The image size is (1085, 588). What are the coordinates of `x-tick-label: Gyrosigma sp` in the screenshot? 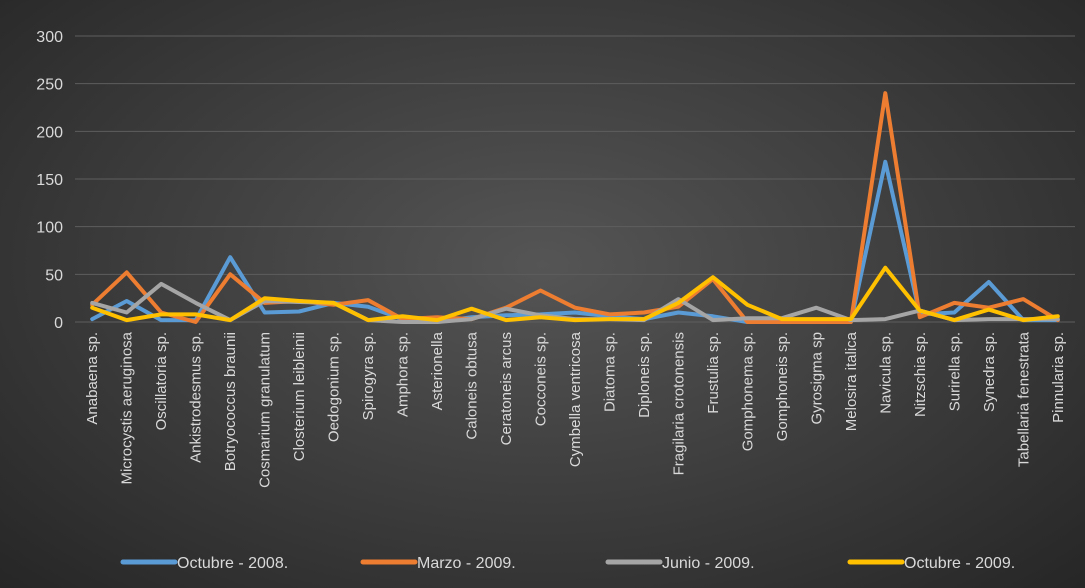 It's located at (816, 378).